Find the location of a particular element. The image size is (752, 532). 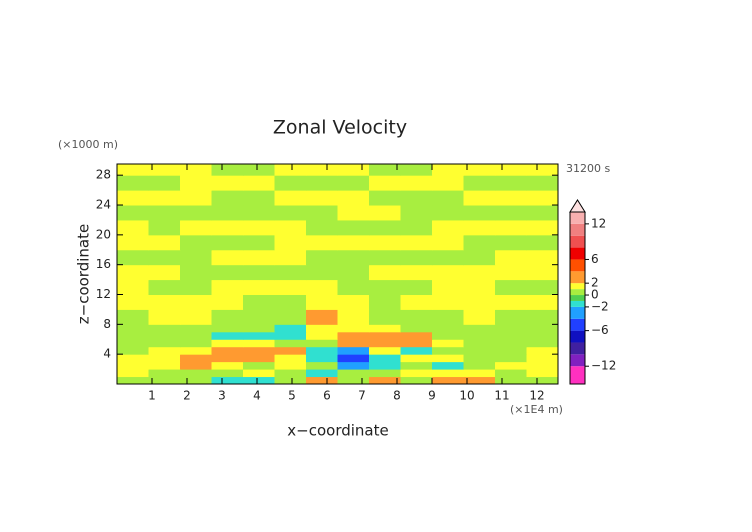

colorbar-tick-label: 2 is located at coordinates (595, 283).